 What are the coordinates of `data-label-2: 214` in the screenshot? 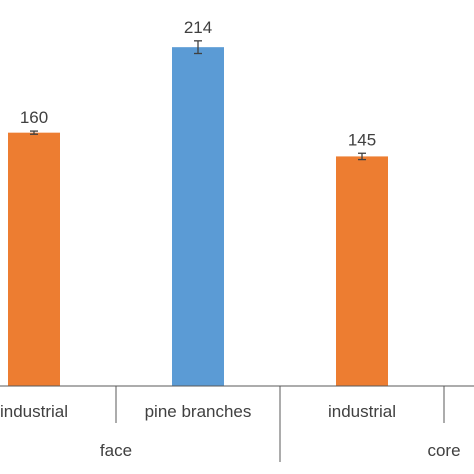 It's located at (198, 27).